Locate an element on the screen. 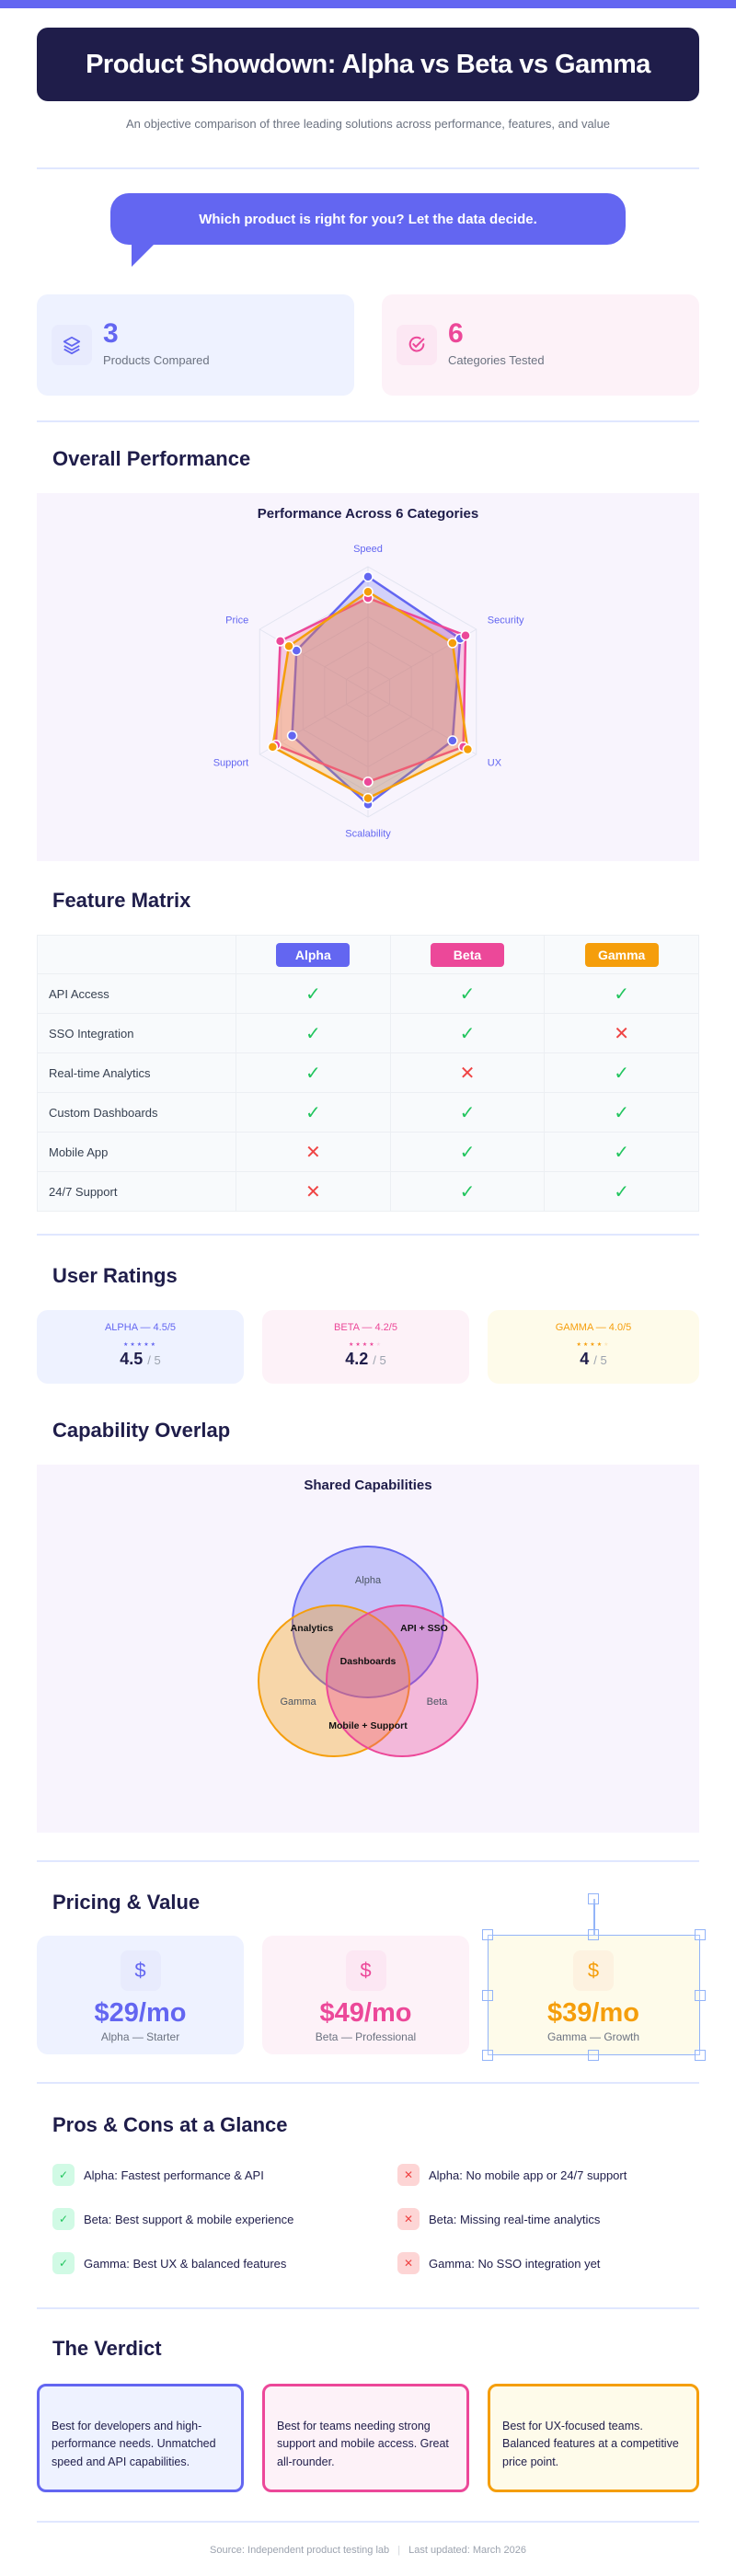 The height and width of the screenshot is (2576, 736). layers-icon is located at coordinates (72, 345).